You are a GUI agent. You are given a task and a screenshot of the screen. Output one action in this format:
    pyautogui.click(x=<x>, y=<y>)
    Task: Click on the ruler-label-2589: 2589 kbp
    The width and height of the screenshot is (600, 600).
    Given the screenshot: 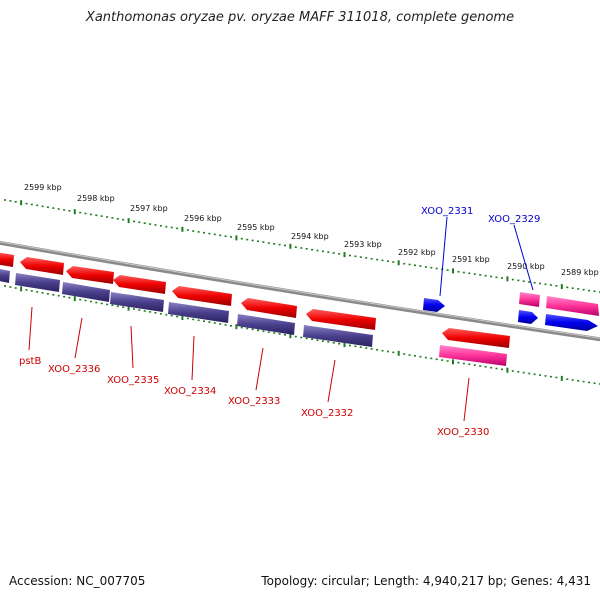 What is the action you would take?
    pyautogui.click(x=580, y=272)
    